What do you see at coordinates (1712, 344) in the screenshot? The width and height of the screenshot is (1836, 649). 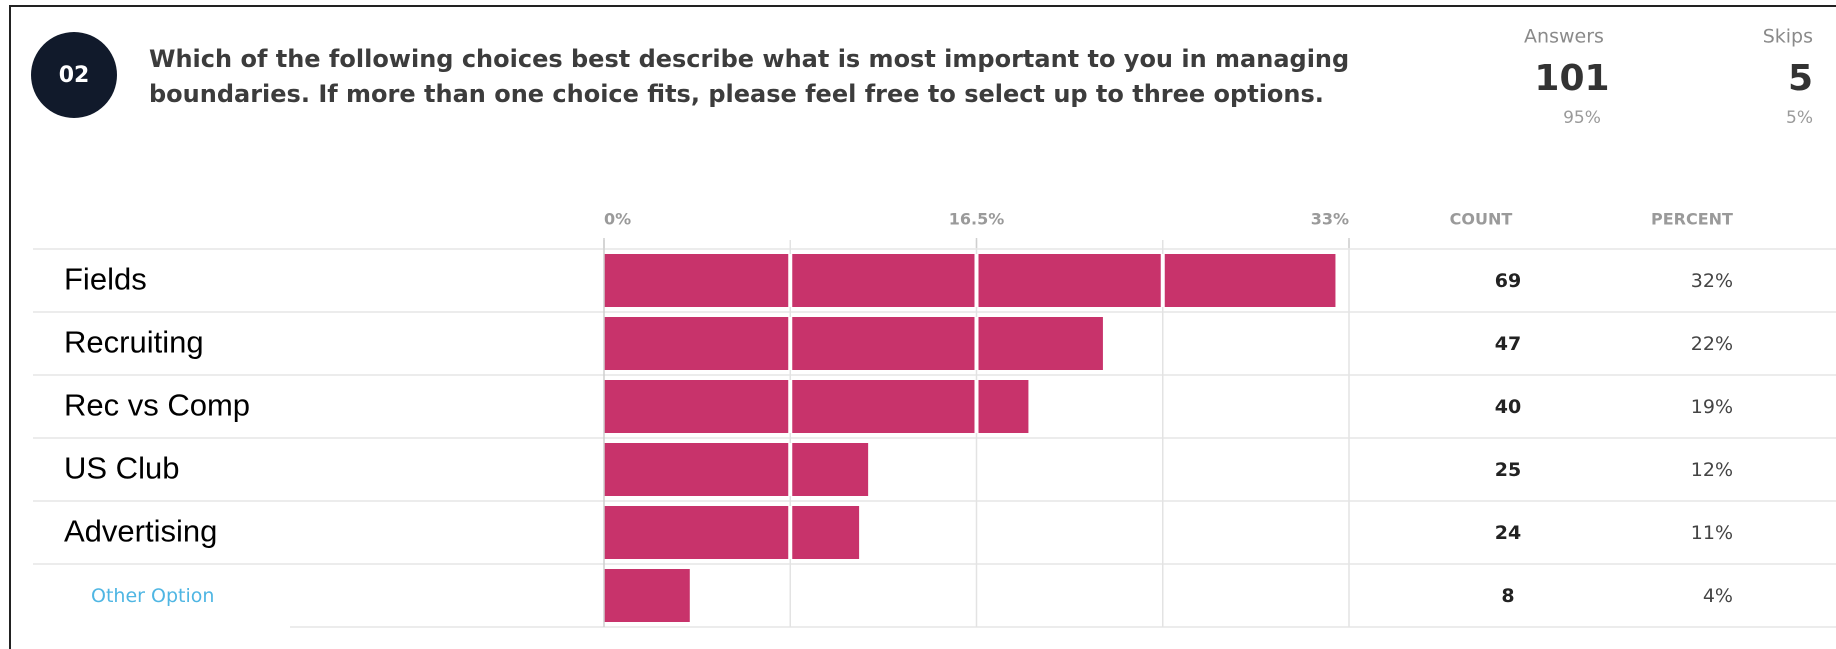 I see `percent-value: 22%` at bounding box center [1712, 344].